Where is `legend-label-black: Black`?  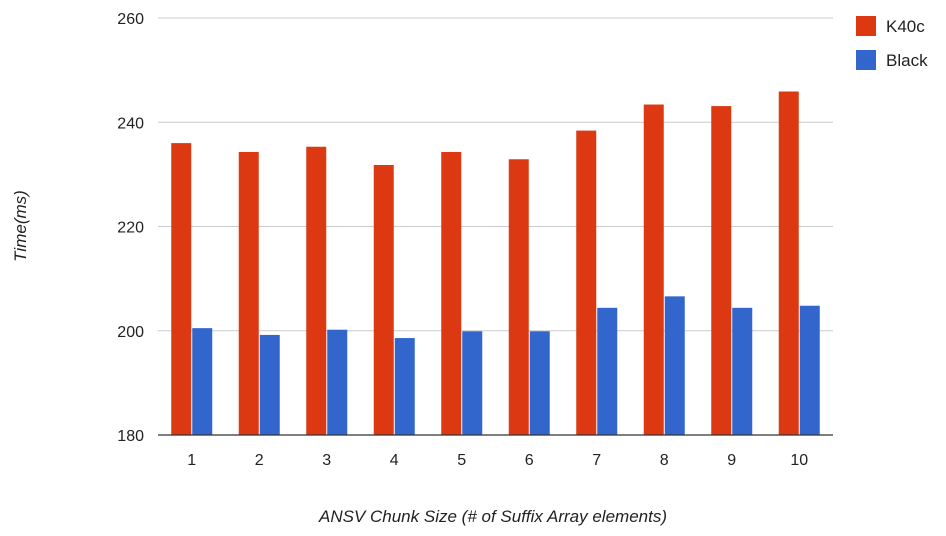
legend-label-black: Black is located at coordinates (907, 60).